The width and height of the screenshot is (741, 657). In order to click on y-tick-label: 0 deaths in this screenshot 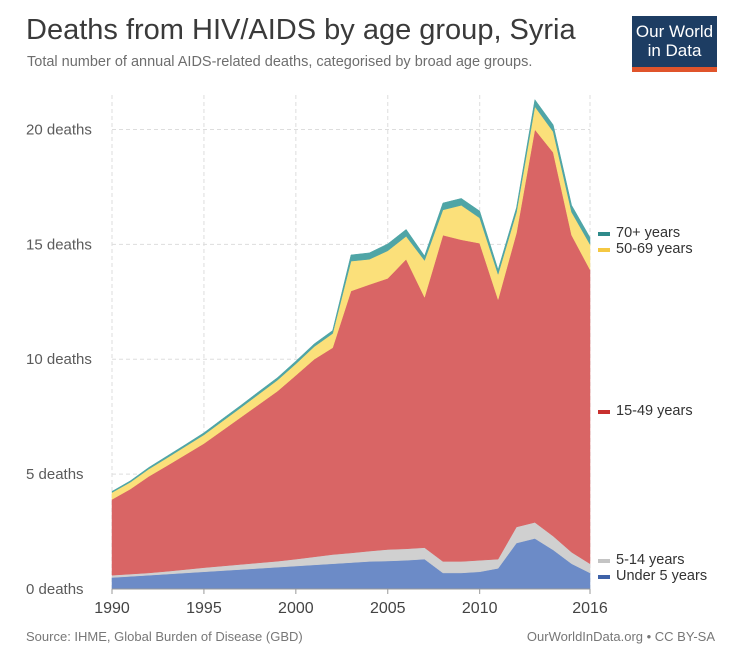, I will do `click(55, 589)`.